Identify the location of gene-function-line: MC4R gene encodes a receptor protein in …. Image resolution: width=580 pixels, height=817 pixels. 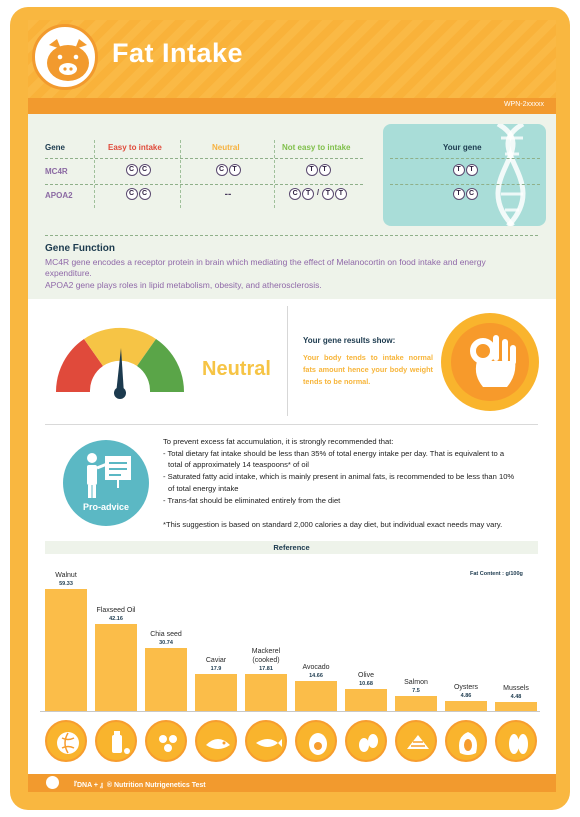
(265, 262).